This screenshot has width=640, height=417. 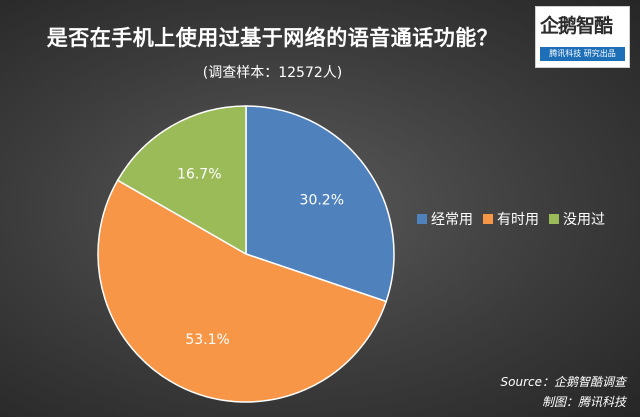 I want to click on source-note: Source：企鹅智酷调查 制图：腾讯科技, so click(x=563, y=392).